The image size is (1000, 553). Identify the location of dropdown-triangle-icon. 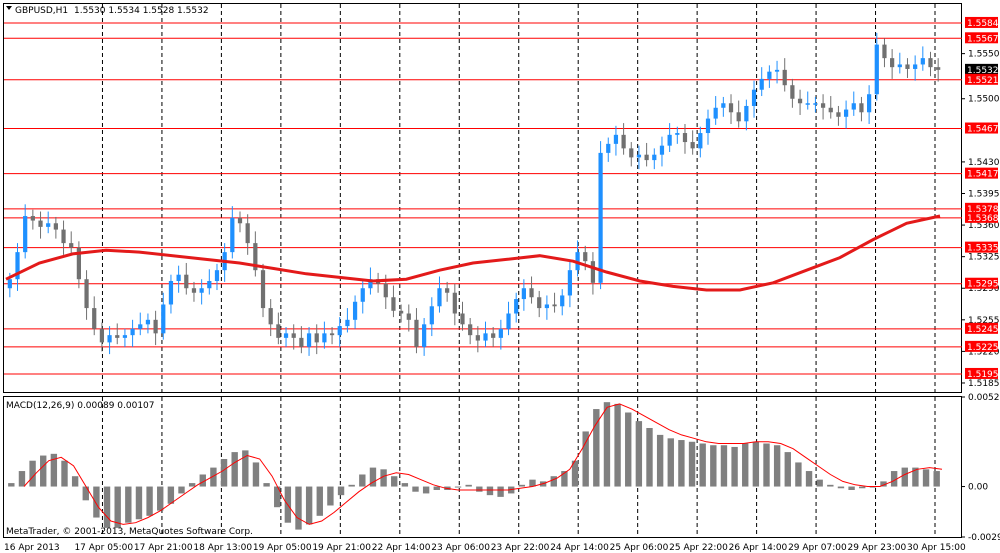
(9, 8).